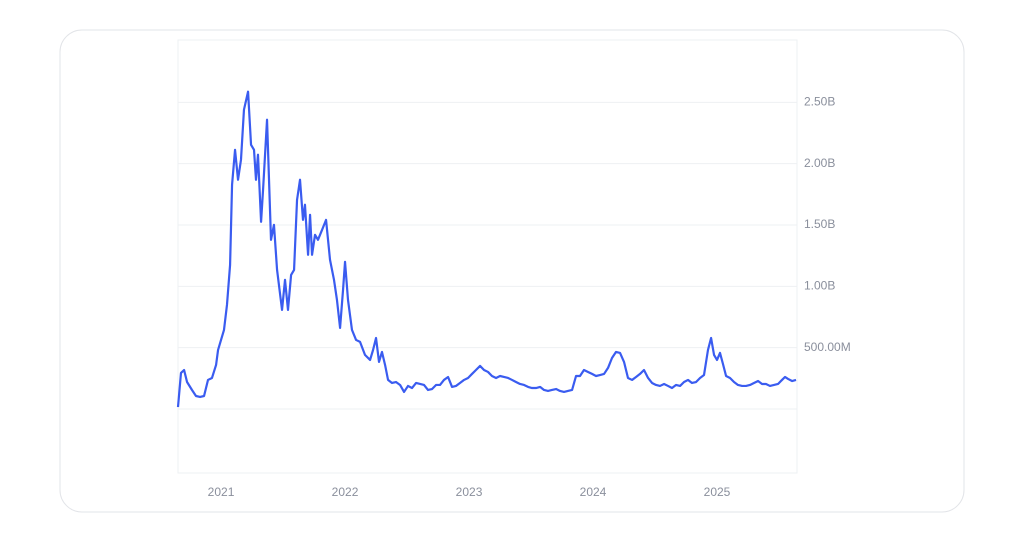  I want to click on x-tick-label: 2023, so click(469, 492).